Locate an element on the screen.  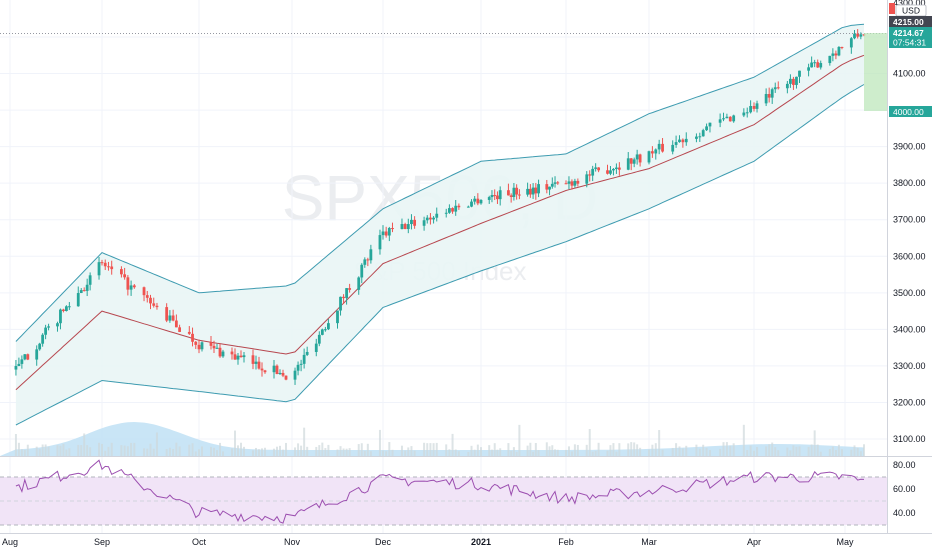
time-tick: Dec is located at coordinates (383, 542).